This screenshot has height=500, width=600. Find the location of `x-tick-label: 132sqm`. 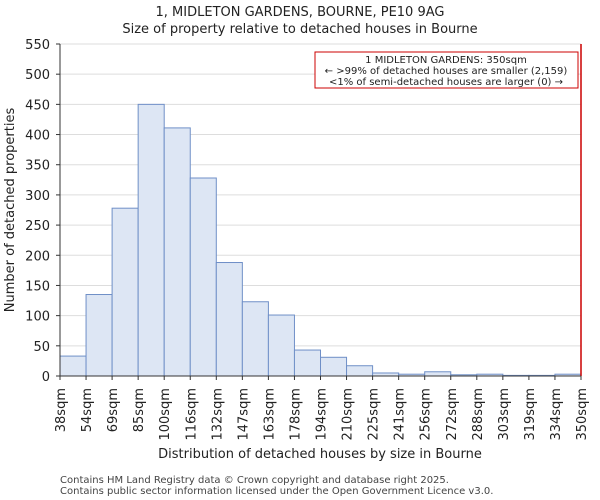

x-tick-label: 132sqm is located at coordinates (217, 414).